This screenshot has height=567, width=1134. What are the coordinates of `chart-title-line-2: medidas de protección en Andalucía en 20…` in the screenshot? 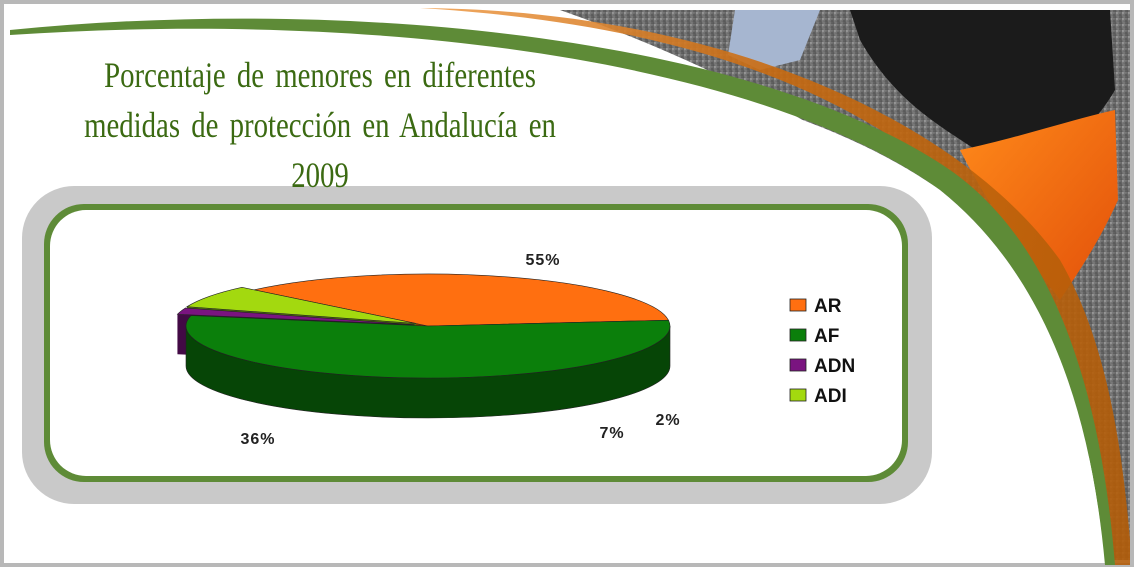 It's located at (320, 150).